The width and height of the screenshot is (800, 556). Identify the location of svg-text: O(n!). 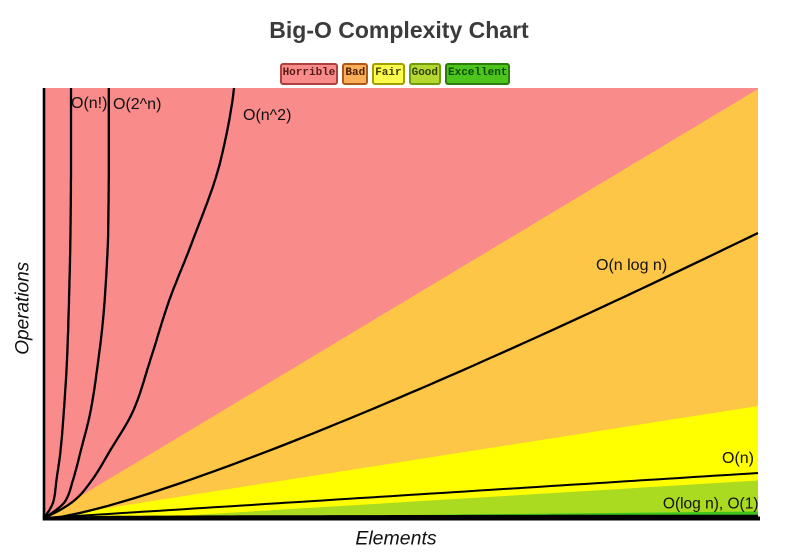
(89, 103).